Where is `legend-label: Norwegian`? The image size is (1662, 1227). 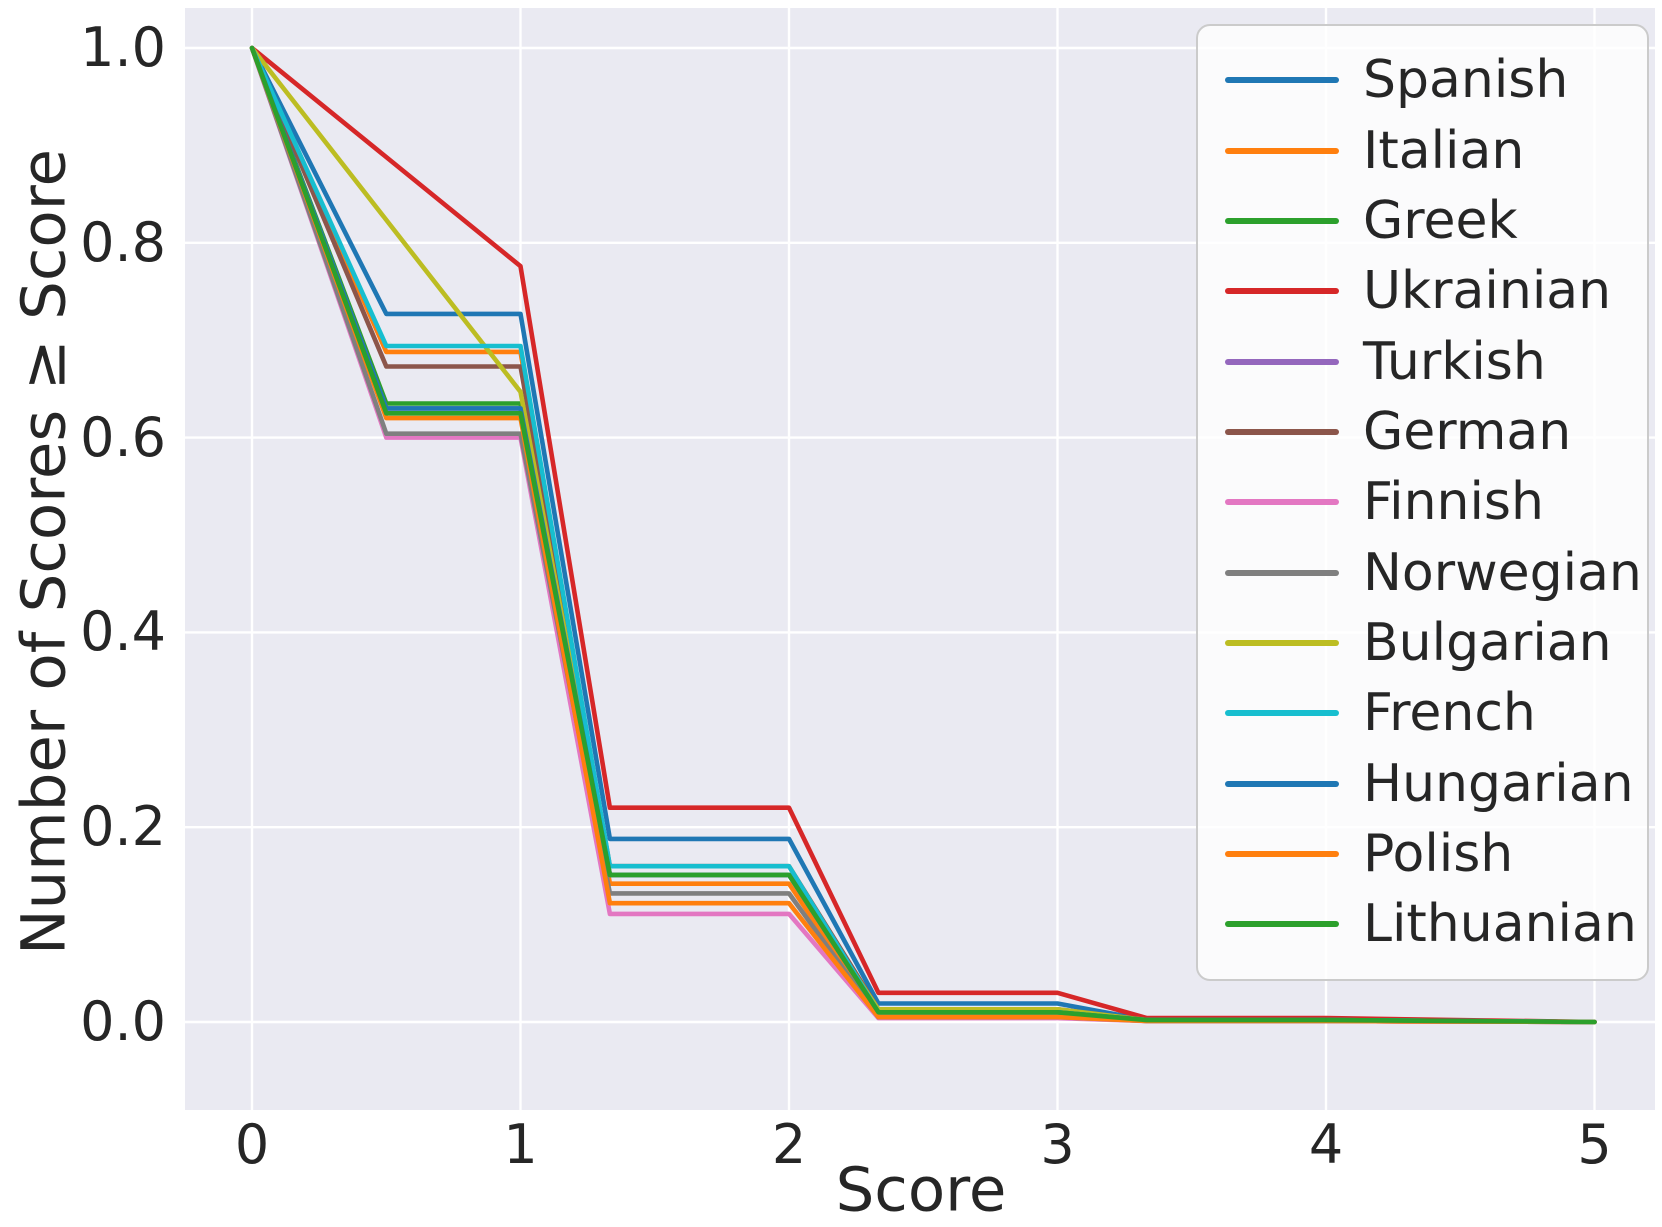 legend-label: Norwegian is located at coordinates (1502, 572).